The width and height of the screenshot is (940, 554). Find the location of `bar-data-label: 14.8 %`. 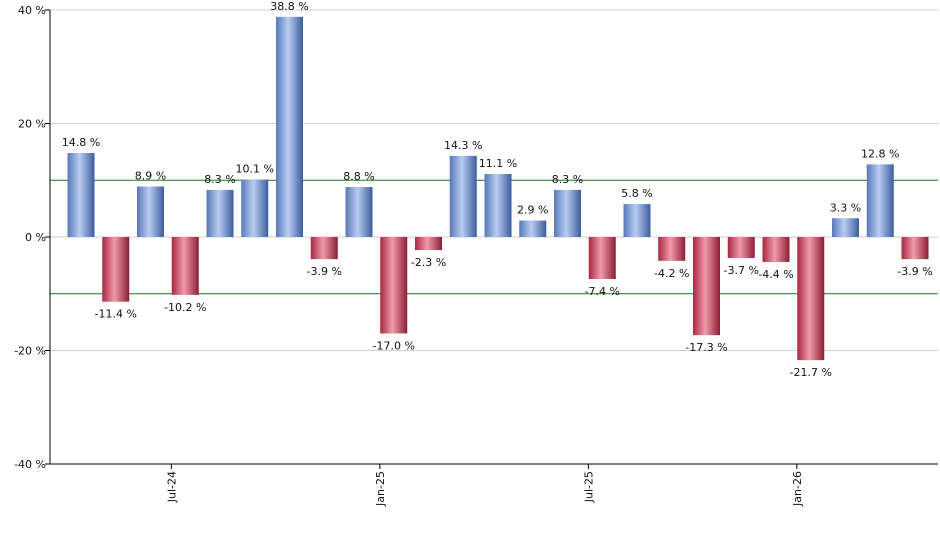

bar-data-label: 14.8 % is located at coordinates (81, 142).